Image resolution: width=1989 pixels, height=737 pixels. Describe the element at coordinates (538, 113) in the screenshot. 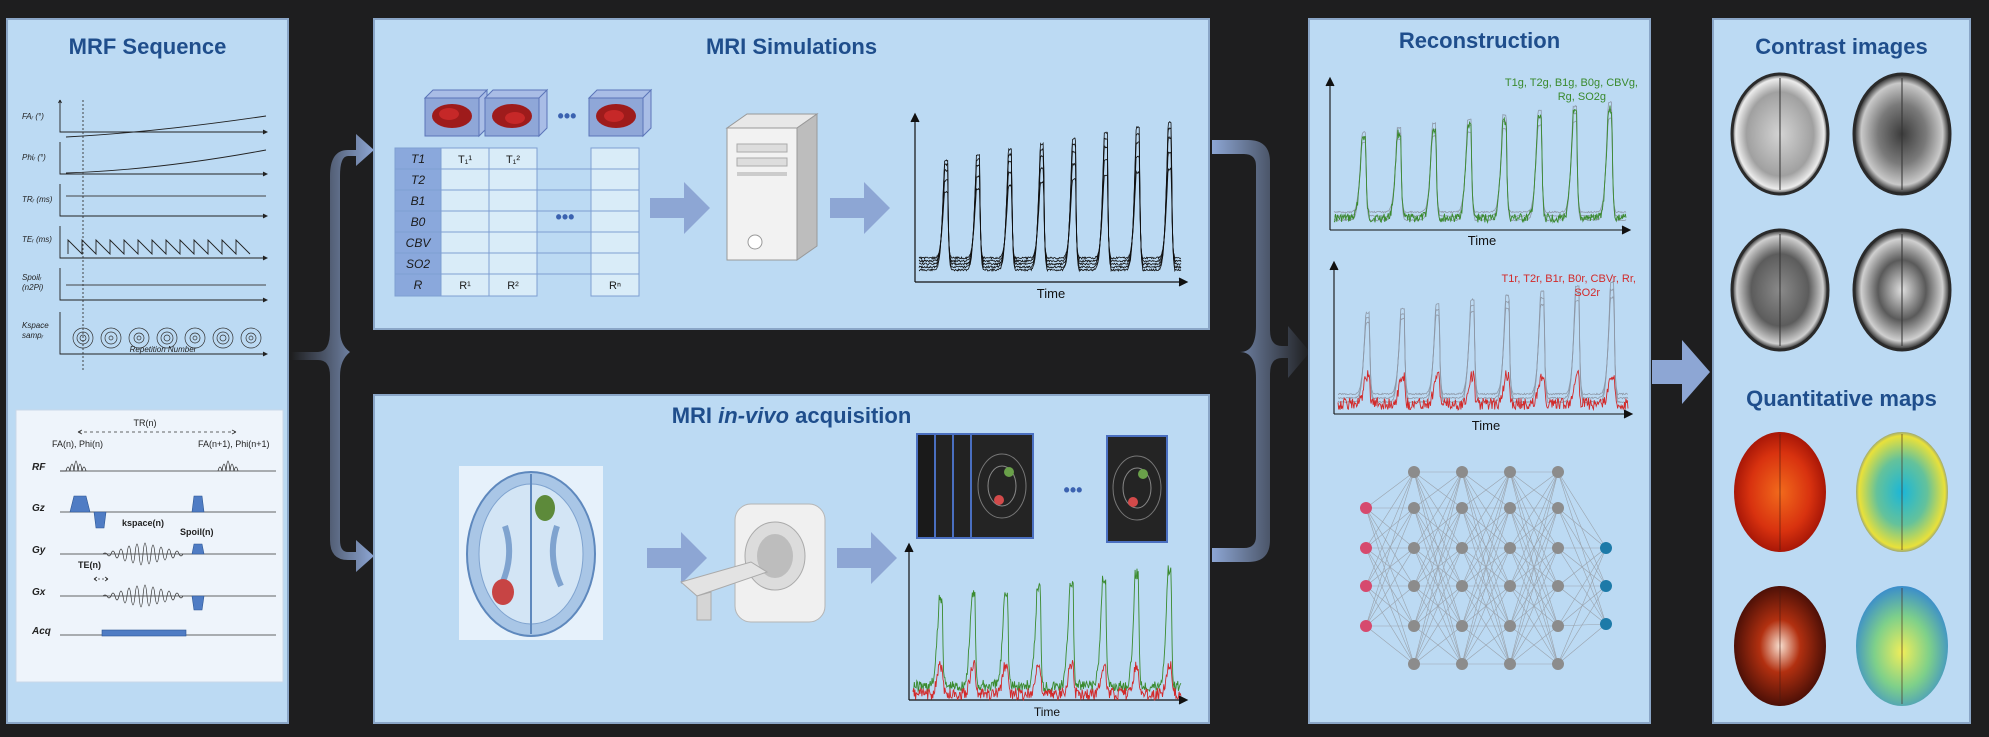

I see `voxel-cubes` at that location.